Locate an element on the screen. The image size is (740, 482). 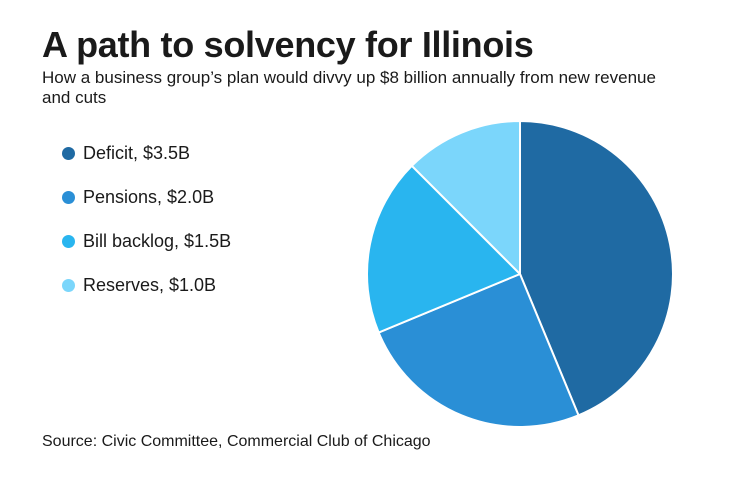
legend-swatch-pensions is located at coordinates (68, 197).